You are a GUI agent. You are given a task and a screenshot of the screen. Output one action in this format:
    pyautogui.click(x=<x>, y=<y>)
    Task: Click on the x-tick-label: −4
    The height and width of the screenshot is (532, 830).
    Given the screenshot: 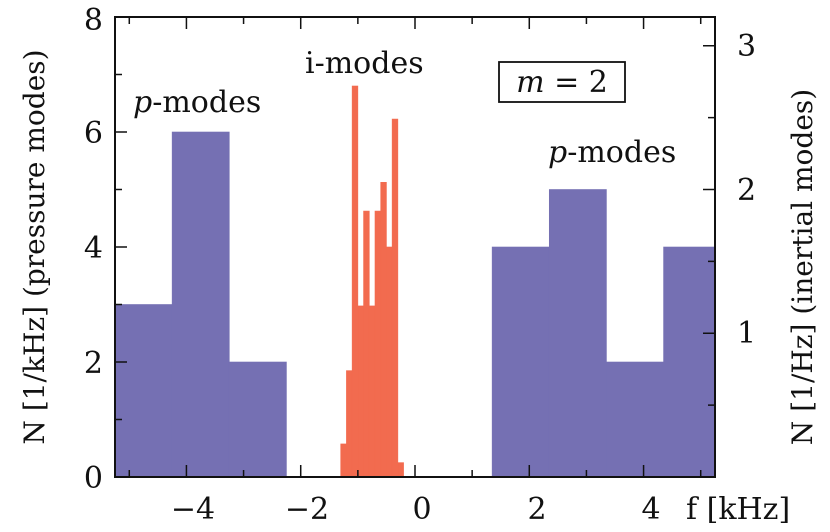 What is the action you would take?
    pyautogui.click(x=193, y=509)
    